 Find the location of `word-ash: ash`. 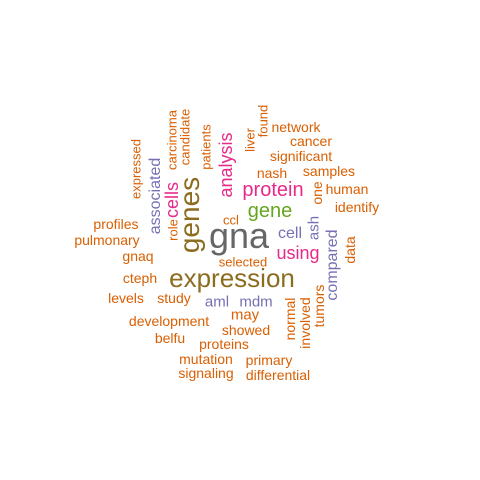

word-ash: ash is located at coordinates (314, 228).